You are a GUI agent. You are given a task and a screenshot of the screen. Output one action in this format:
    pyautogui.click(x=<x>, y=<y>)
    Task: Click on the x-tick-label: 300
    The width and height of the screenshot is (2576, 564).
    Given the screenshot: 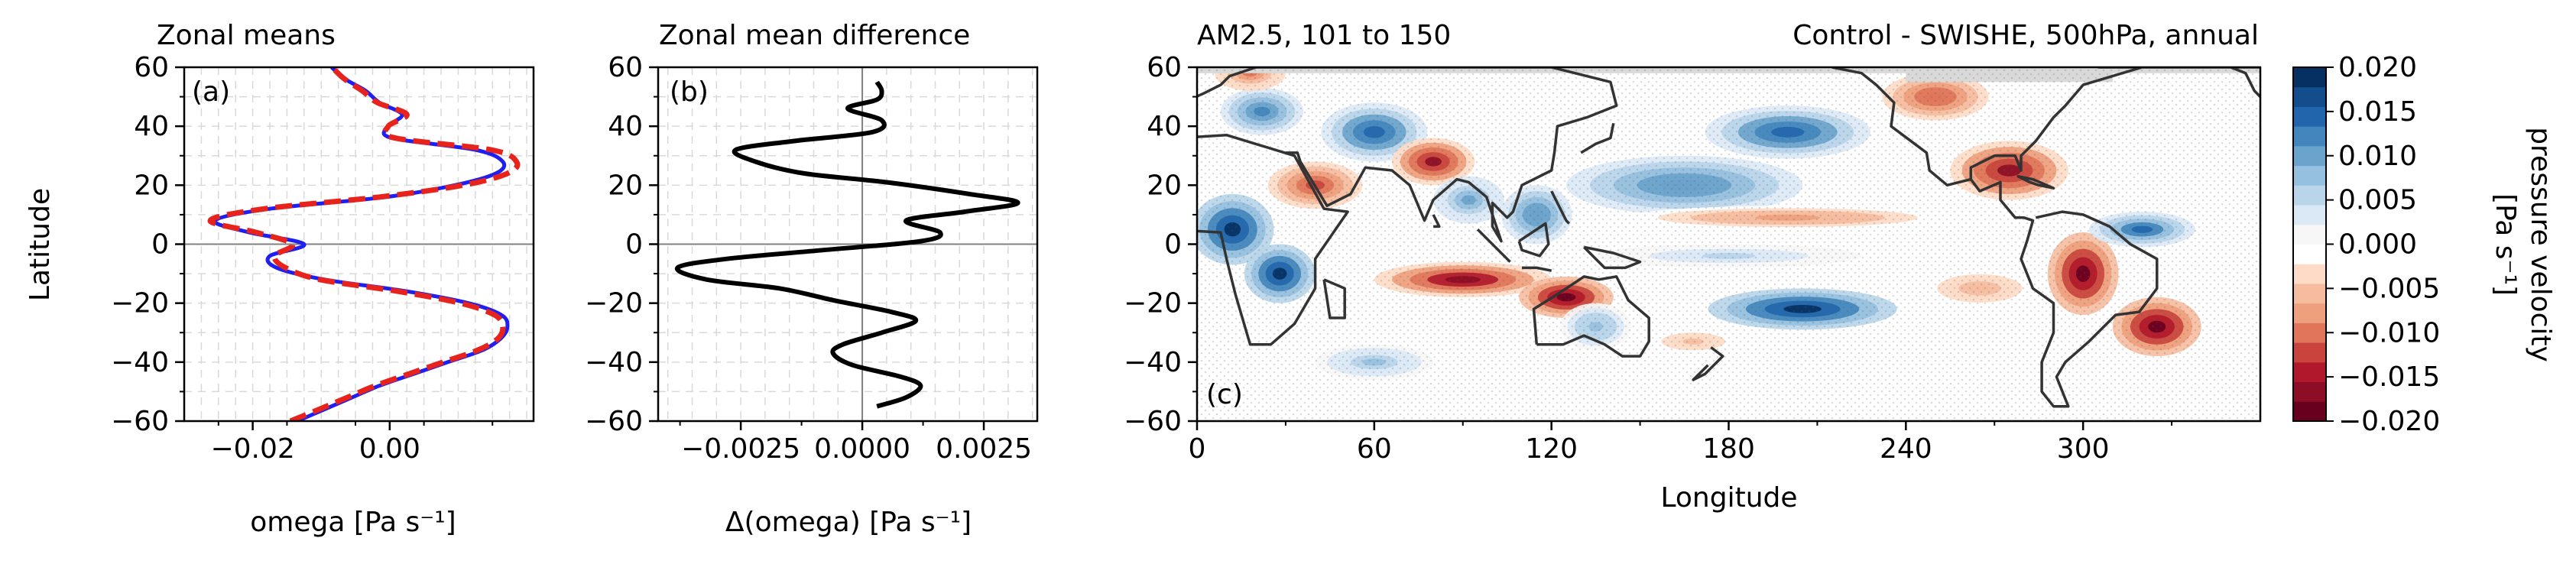 What is the action you would take?
    pyautogui.click(x=2083, y=449)
    